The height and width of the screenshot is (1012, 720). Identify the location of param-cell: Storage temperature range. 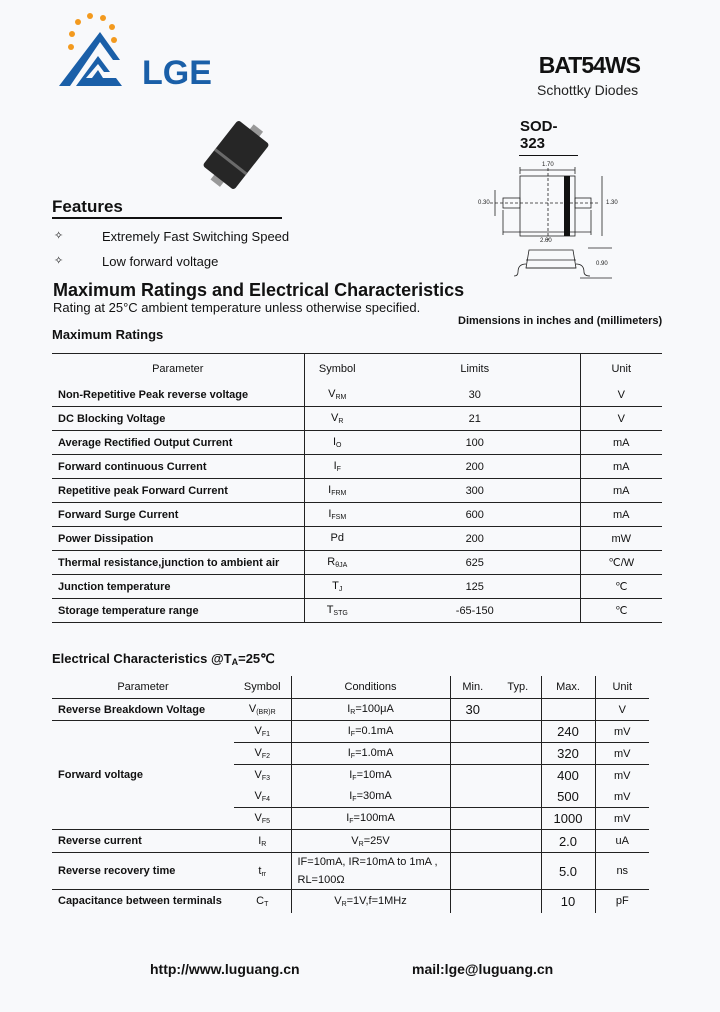
(178, 610).